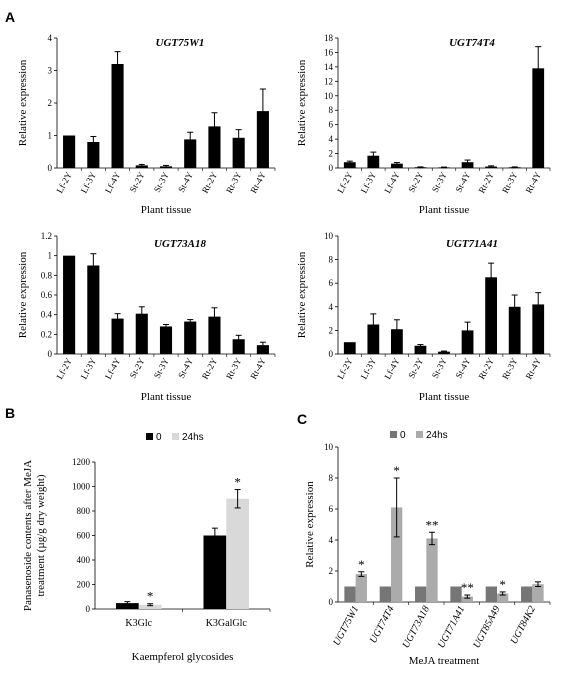 Image resolution: width=579 pixels, height=680 pixels. What do you see at coordinates (382, 624) in the screenshot?
I see `x-tick-label: UGT74T4` at bounding box center [382, 624].